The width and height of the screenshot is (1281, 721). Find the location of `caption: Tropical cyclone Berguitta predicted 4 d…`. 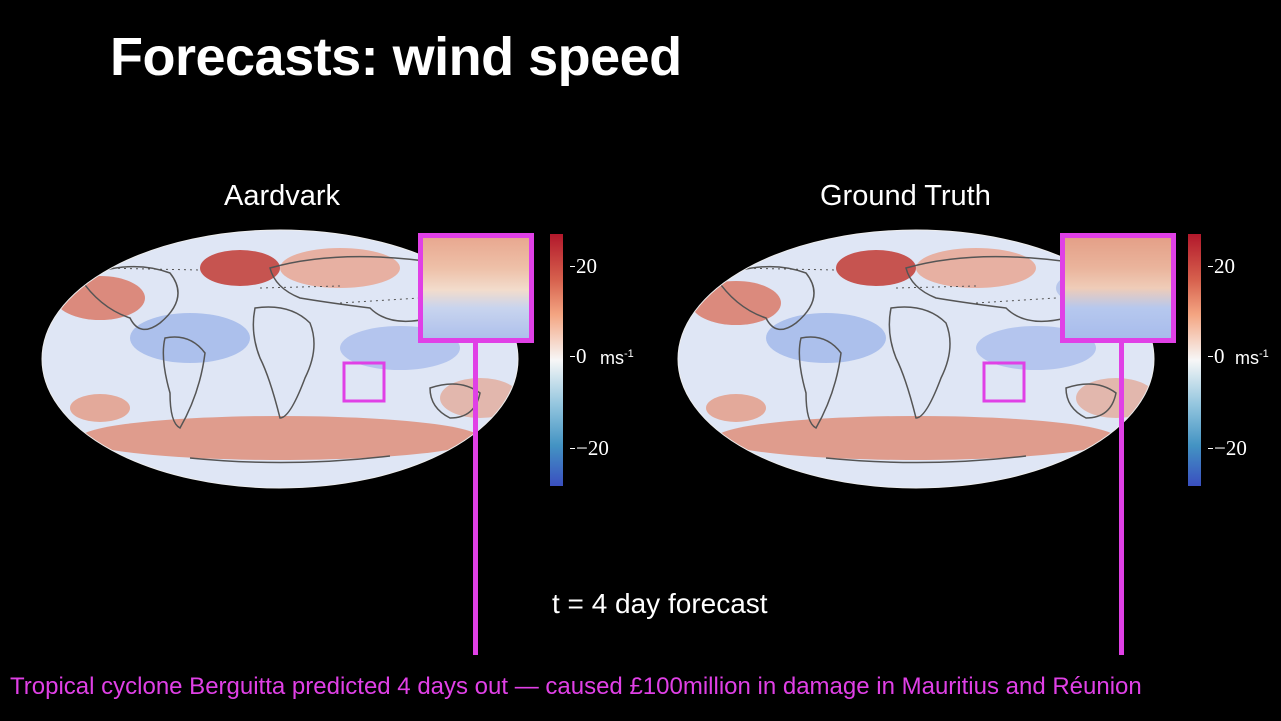

caption: Tropical cyclone Berguitta predicted 4 d… is located at coordinates (576, 686).